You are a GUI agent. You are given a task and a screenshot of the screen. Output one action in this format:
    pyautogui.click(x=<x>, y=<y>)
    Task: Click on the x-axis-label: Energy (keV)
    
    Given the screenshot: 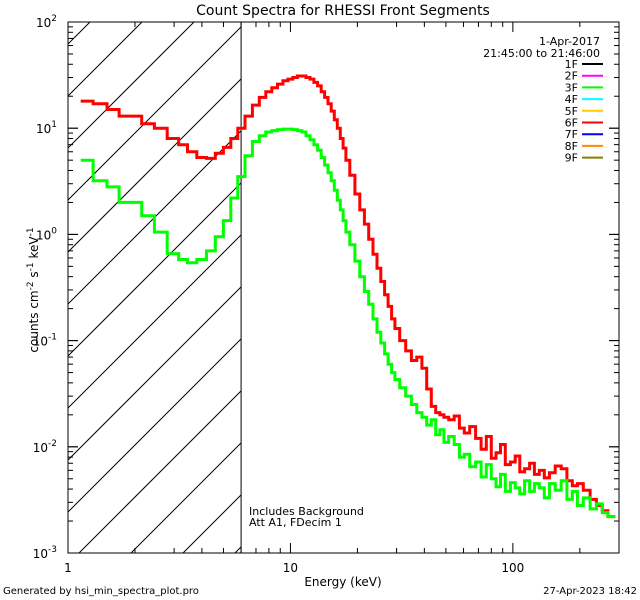 What is the action you would take?
    pyautogui.click(x=342, y=582)
    